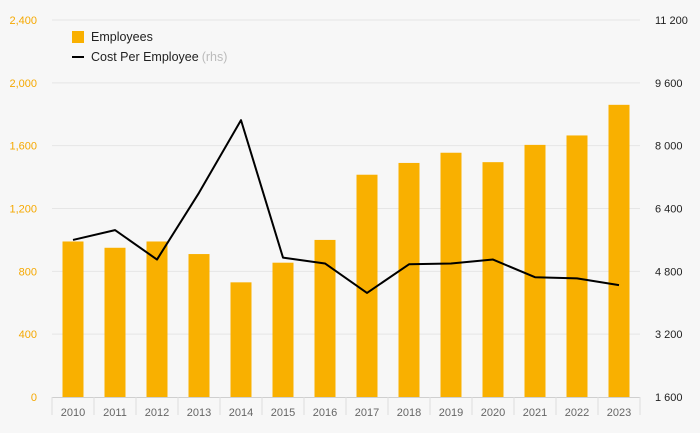 The width and height of the screenshot is (700, 433). Describe the element at coordinates (157, 413) in the screenshot. I see `x-tick-label: 2012` at that location.